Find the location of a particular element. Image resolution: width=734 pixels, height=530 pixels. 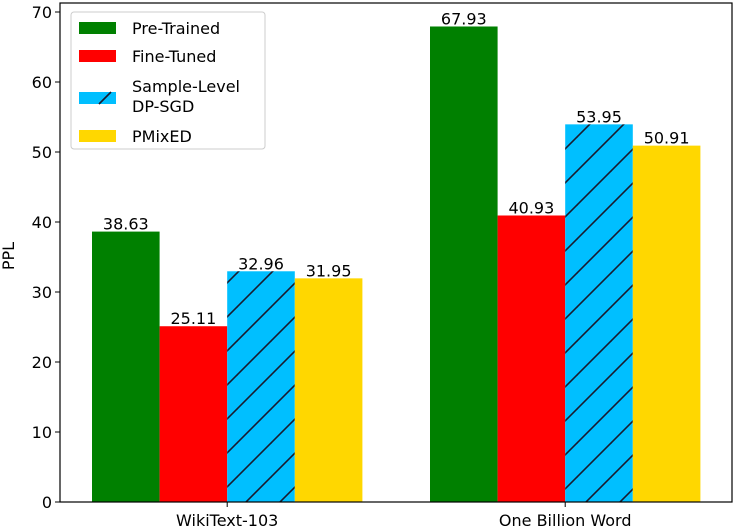

y-axis-label: PPL is located at coordinates (9, 256).